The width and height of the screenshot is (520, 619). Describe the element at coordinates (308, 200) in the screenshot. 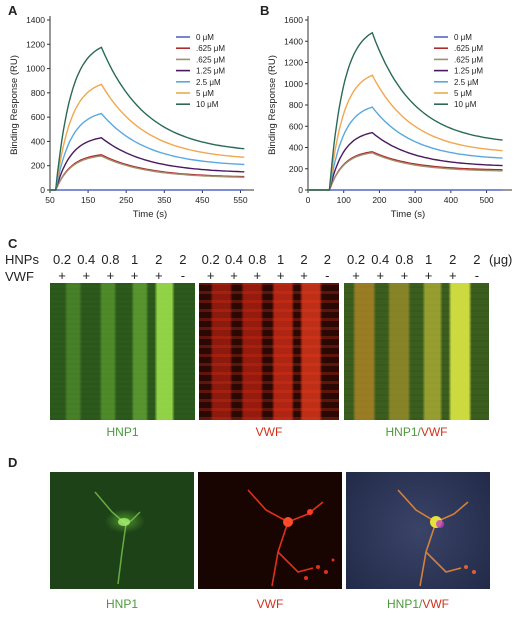

I see `x-tick-label: 0` at that location.